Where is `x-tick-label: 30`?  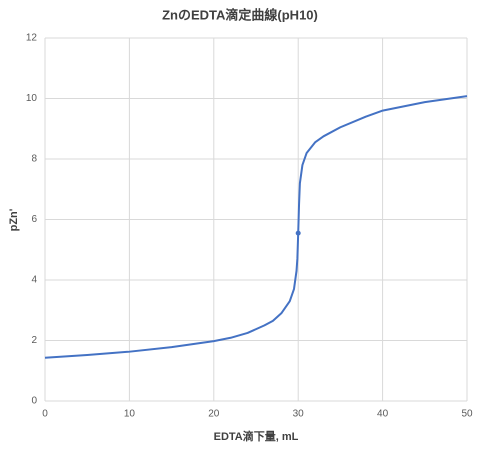 x-tick-label: 30 is located at coordinates (299, 414).